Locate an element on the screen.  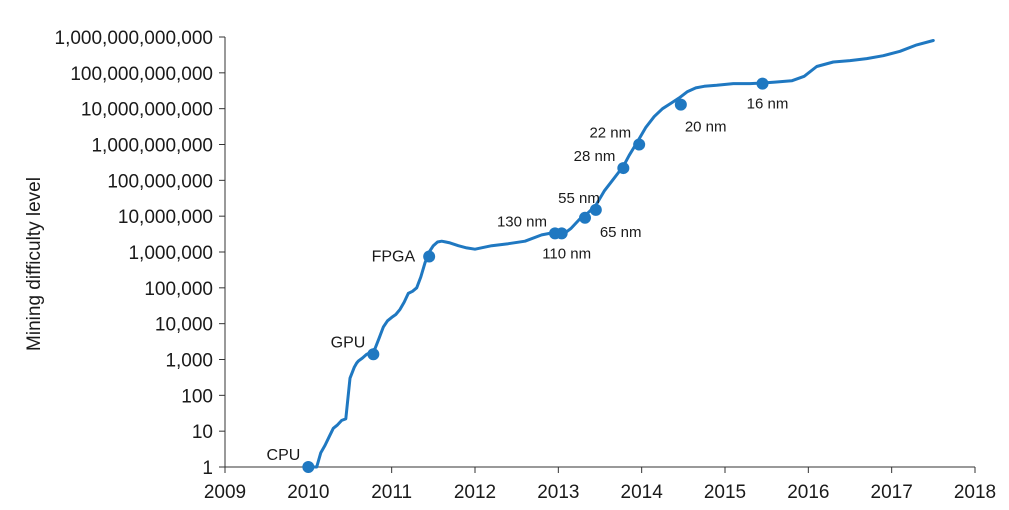
x-axis: 2009 2010 2011 2012 2013 2014 2015 2016 2017 2018 is located at coordinates (600, 484).